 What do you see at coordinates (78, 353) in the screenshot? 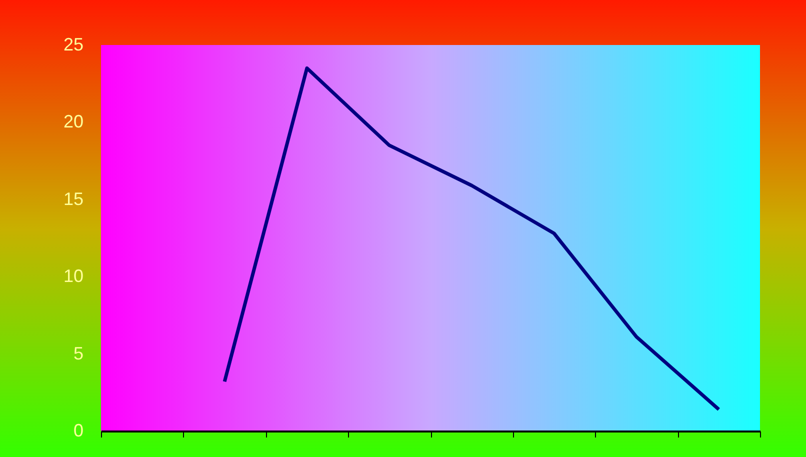
I see `y-tick-label: 5` at bounding box center [78, 353].